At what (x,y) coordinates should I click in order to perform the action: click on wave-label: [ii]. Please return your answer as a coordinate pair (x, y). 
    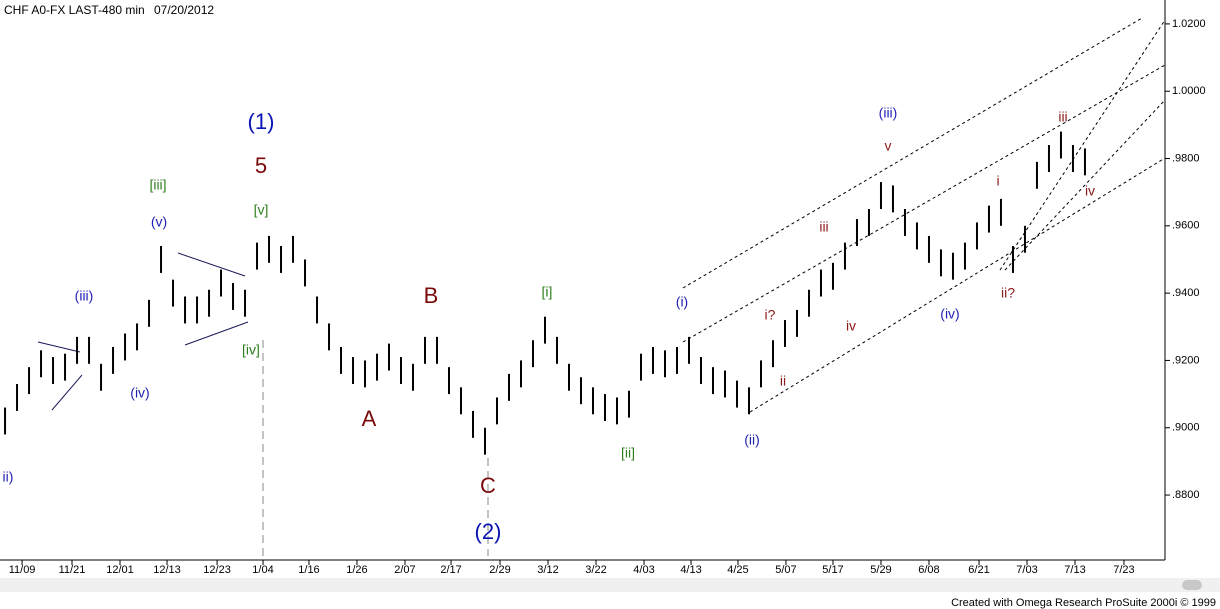
    Looking at the image, I should click on (628, 453).